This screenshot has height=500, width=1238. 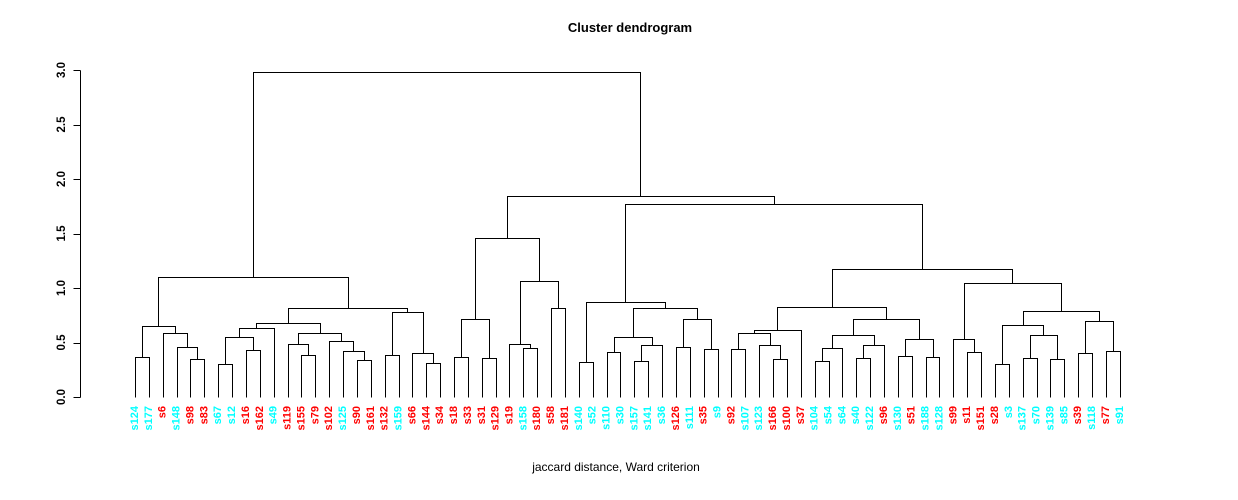 I want to click on leaf-label: s148, so click(x=177, y=418).